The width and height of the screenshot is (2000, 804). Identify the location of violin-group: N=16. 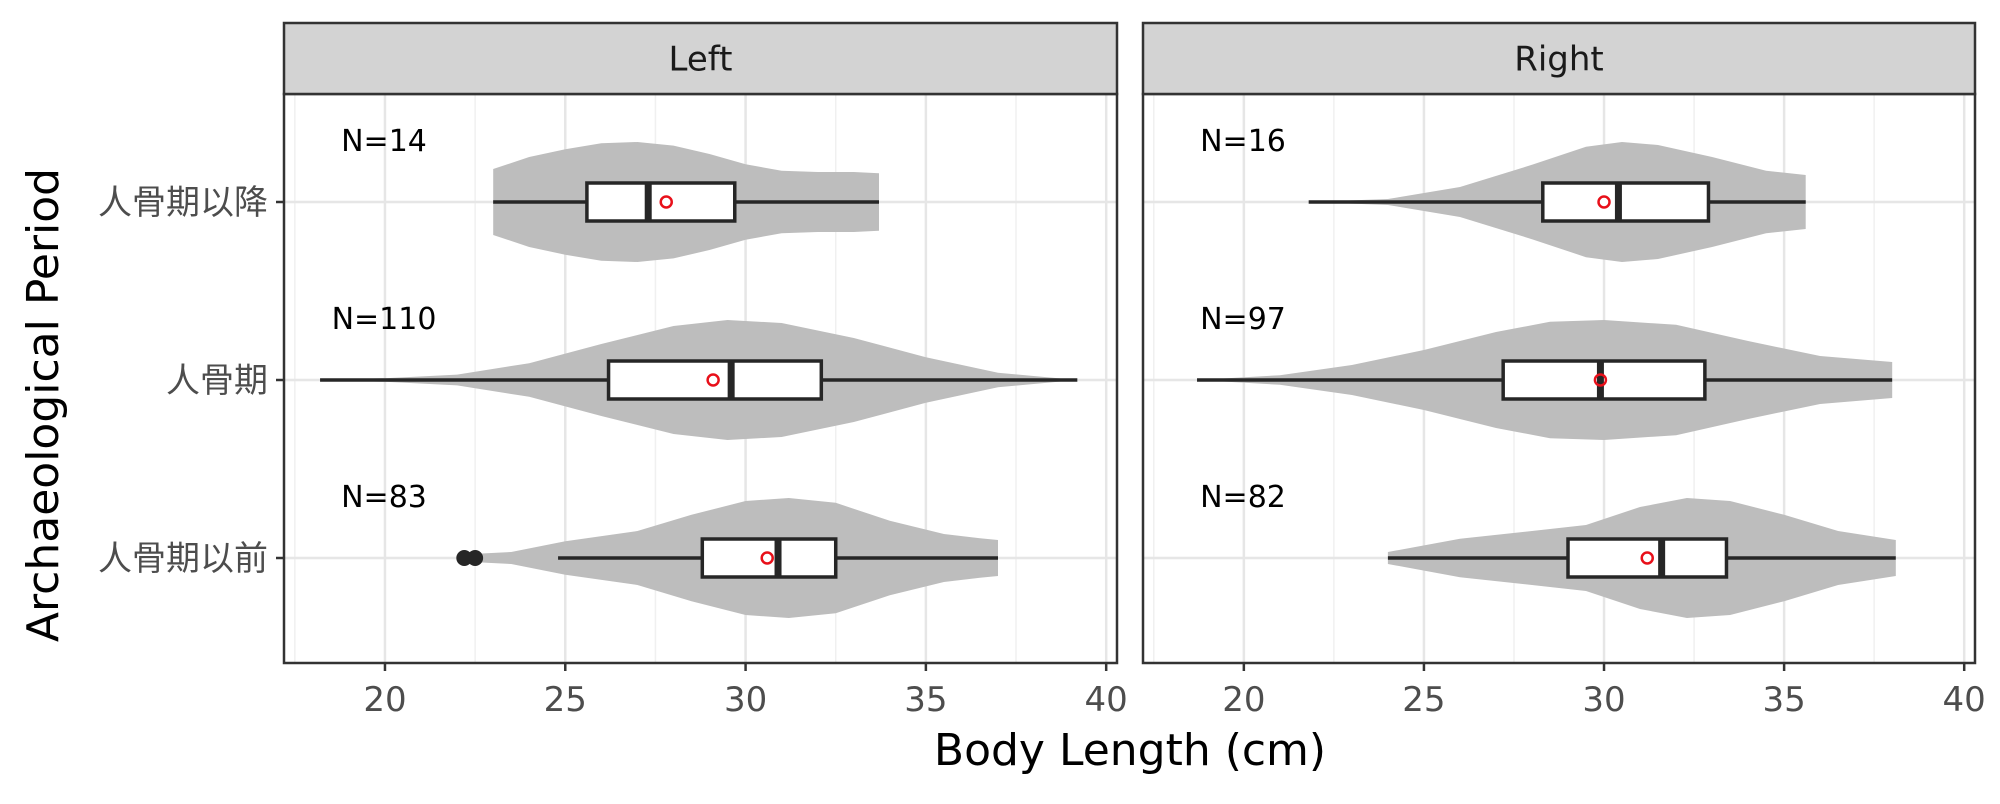
(1503, 193).